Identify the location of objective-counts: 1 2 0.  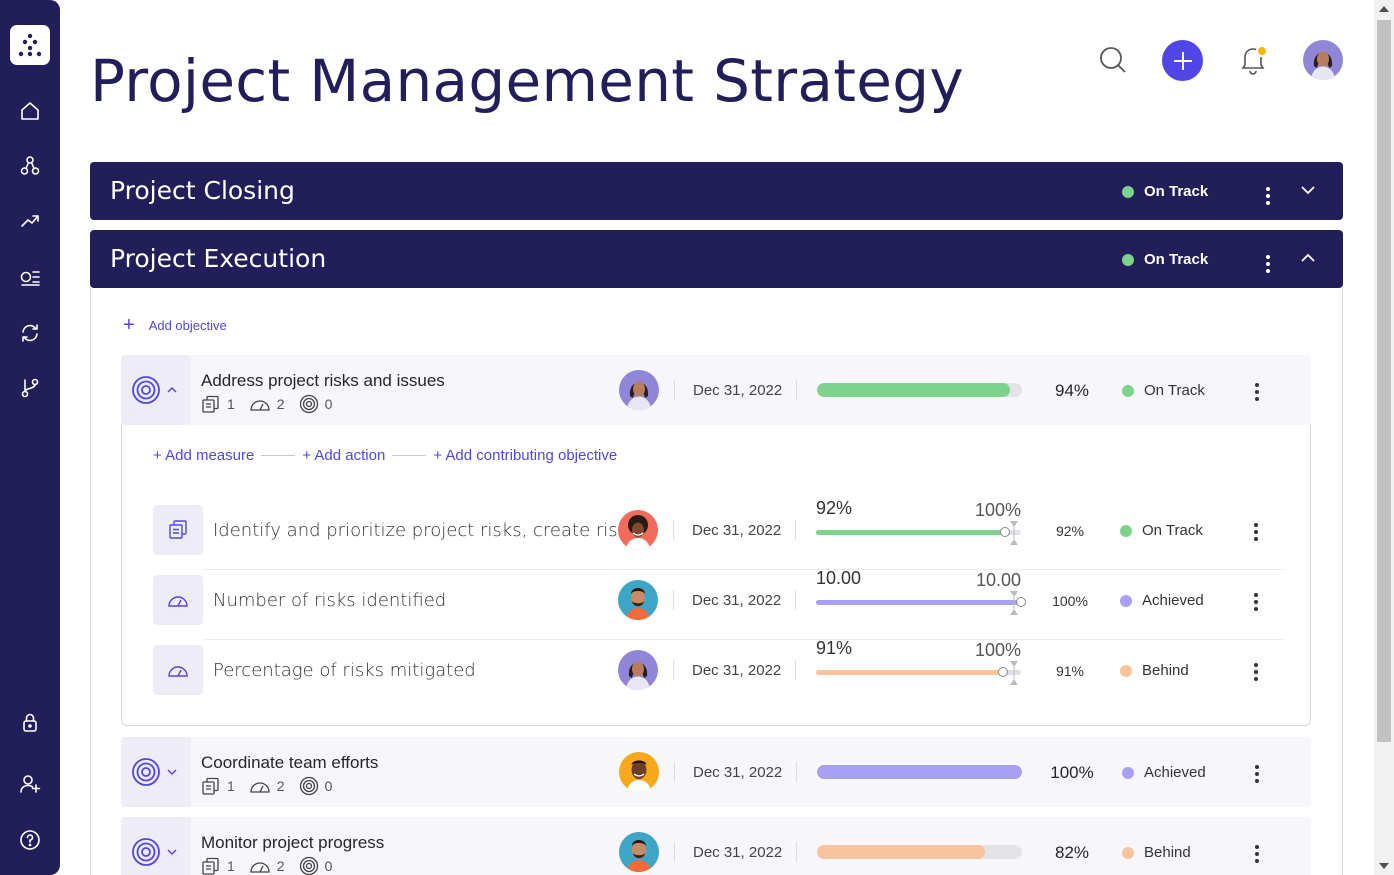
(273, 404).